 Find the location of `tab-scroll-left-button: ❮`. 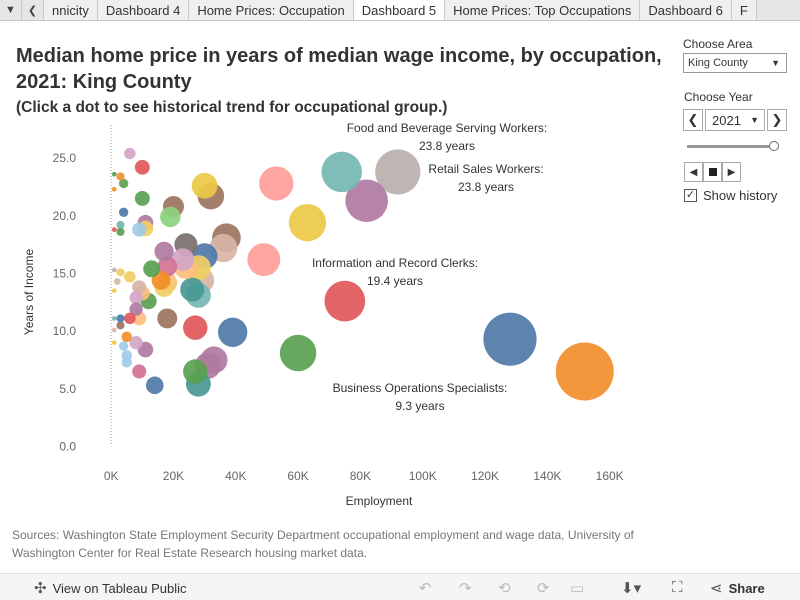

tab-scroll-left-button: ❮ is located at coordinates (33, 10).